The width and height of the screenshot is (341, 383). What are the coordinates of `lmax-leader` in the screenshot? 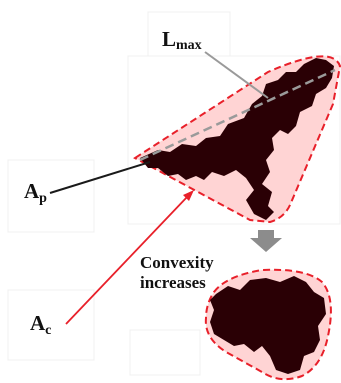 It's located at (236, 75).